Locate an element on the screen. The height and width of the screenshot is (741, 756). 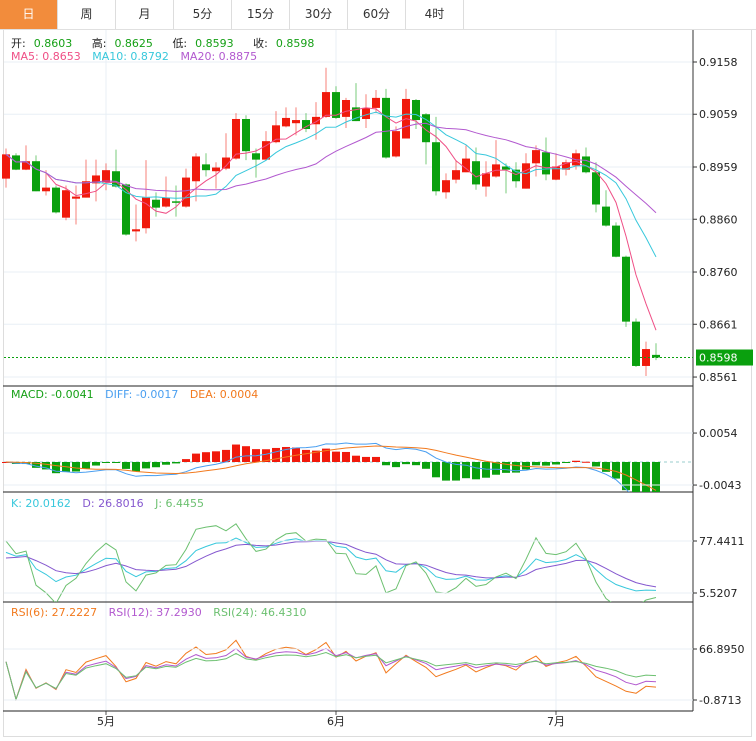
close-value: 0.8598 is located at coordinates (295, 43).